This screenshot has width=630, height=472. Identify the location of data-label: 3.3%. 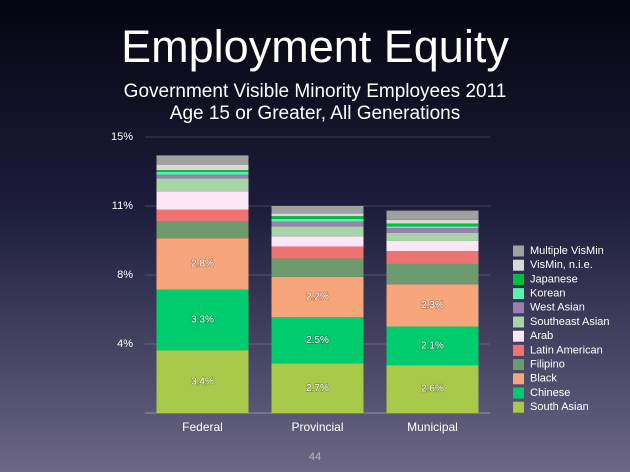
(202, 320).